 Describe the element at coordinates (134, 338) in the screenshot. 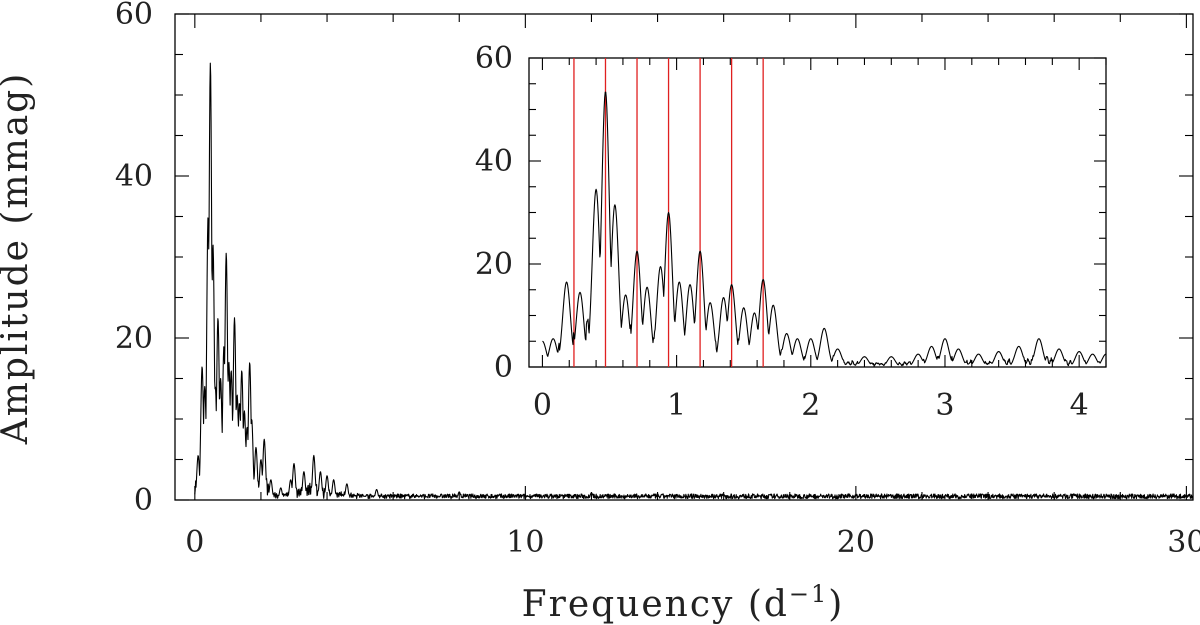

I see `main-y-tick-label: 20` at that location.